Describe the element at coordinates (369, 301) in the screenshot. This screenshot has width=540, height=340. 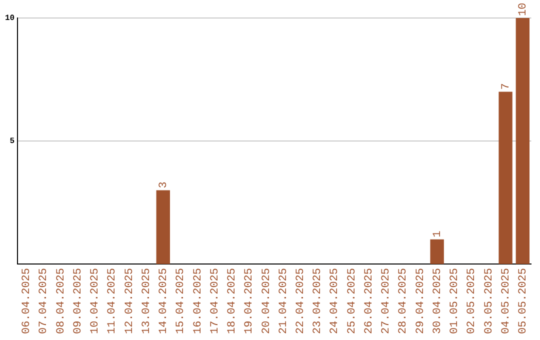
I see `x-tick-label: 26.04.2025` at that location.